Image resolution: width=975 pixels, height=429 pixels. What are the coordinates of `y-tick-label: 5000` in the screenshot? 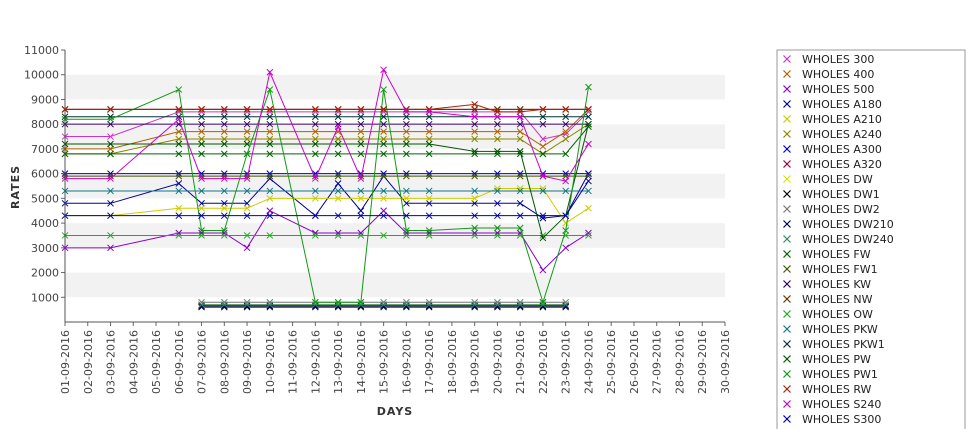 It's located at (45, 198).